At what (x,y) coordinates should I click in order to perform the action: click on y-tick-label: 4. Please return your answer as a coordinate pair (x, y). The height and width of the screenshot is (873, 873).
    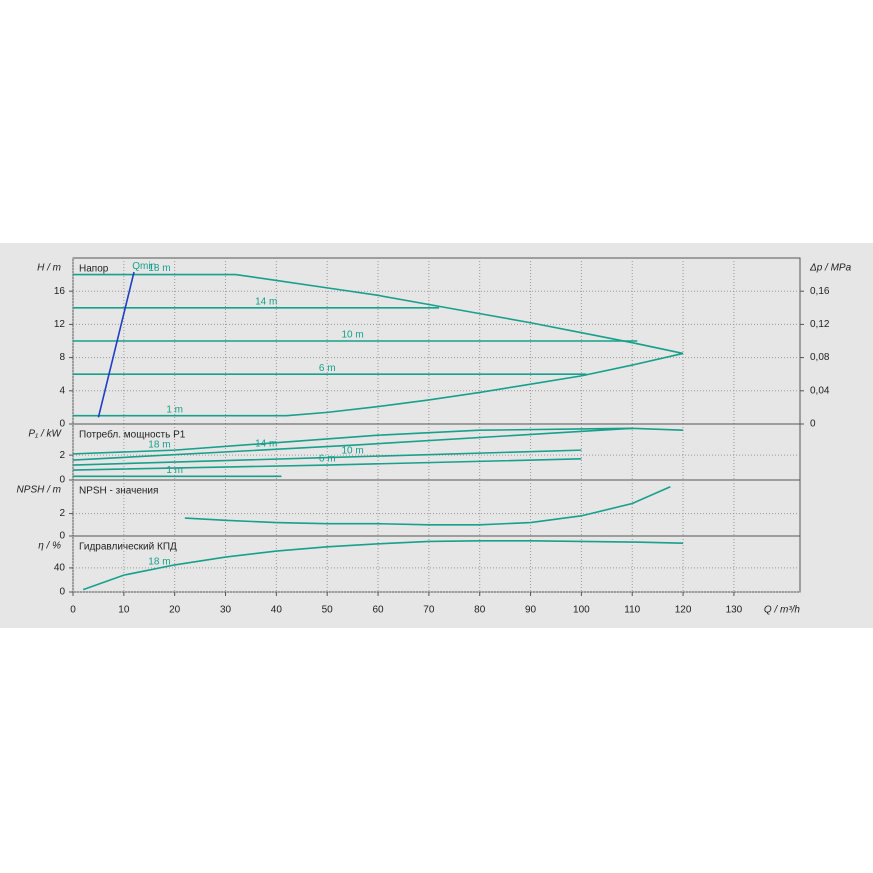
    Looking at the image, I should click on (62, 390).